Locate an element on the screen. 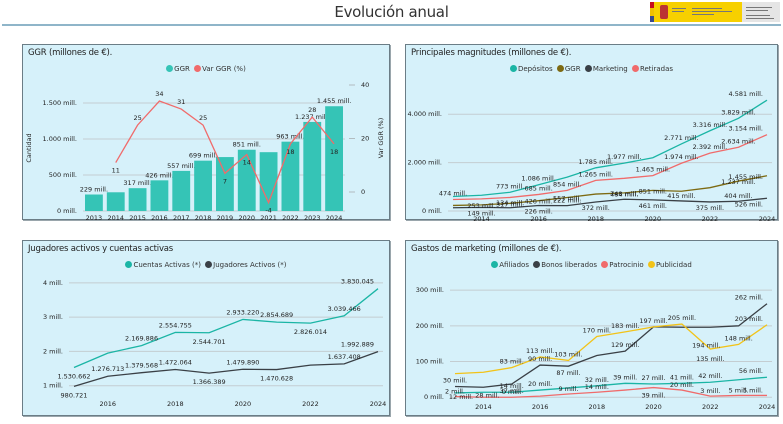 The height and width of the screenshot is (424, 783). y-tick-label: 3 mill. is located at coordinates (53, 317).